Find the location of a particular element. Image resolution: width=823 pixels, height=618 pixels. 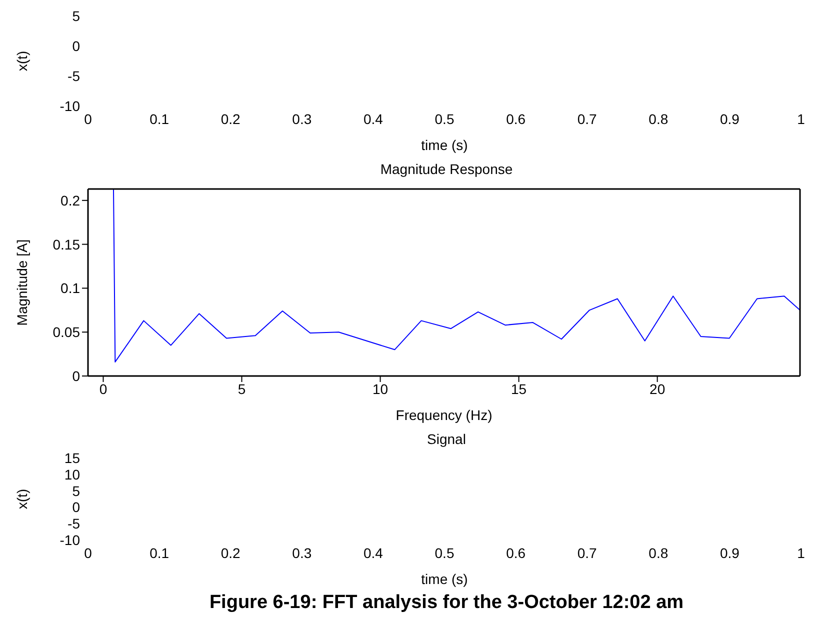

x-tick-label: 5 is located at coordinates (242, 388).